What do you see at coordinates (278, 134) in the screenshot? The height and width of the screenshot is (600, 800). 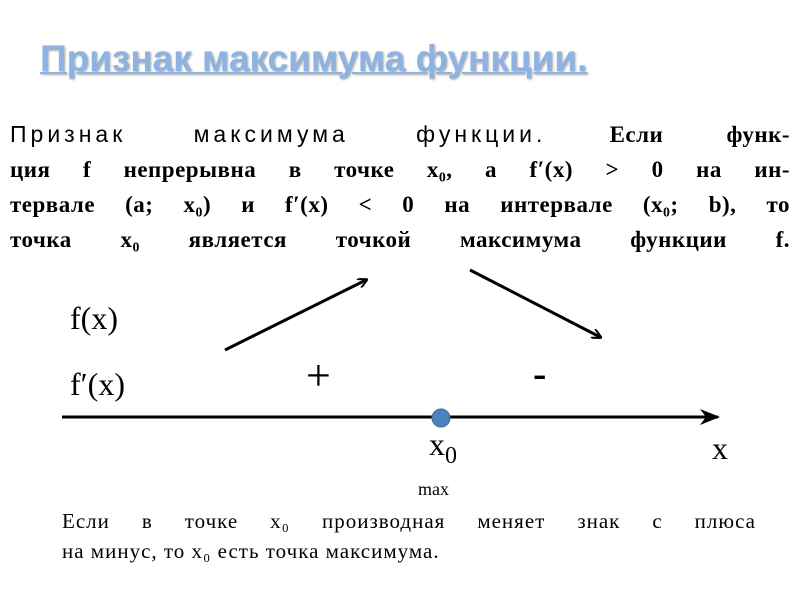 I see `theorem-lead: Признак максимума функции.` at bounding box center [278, 134].